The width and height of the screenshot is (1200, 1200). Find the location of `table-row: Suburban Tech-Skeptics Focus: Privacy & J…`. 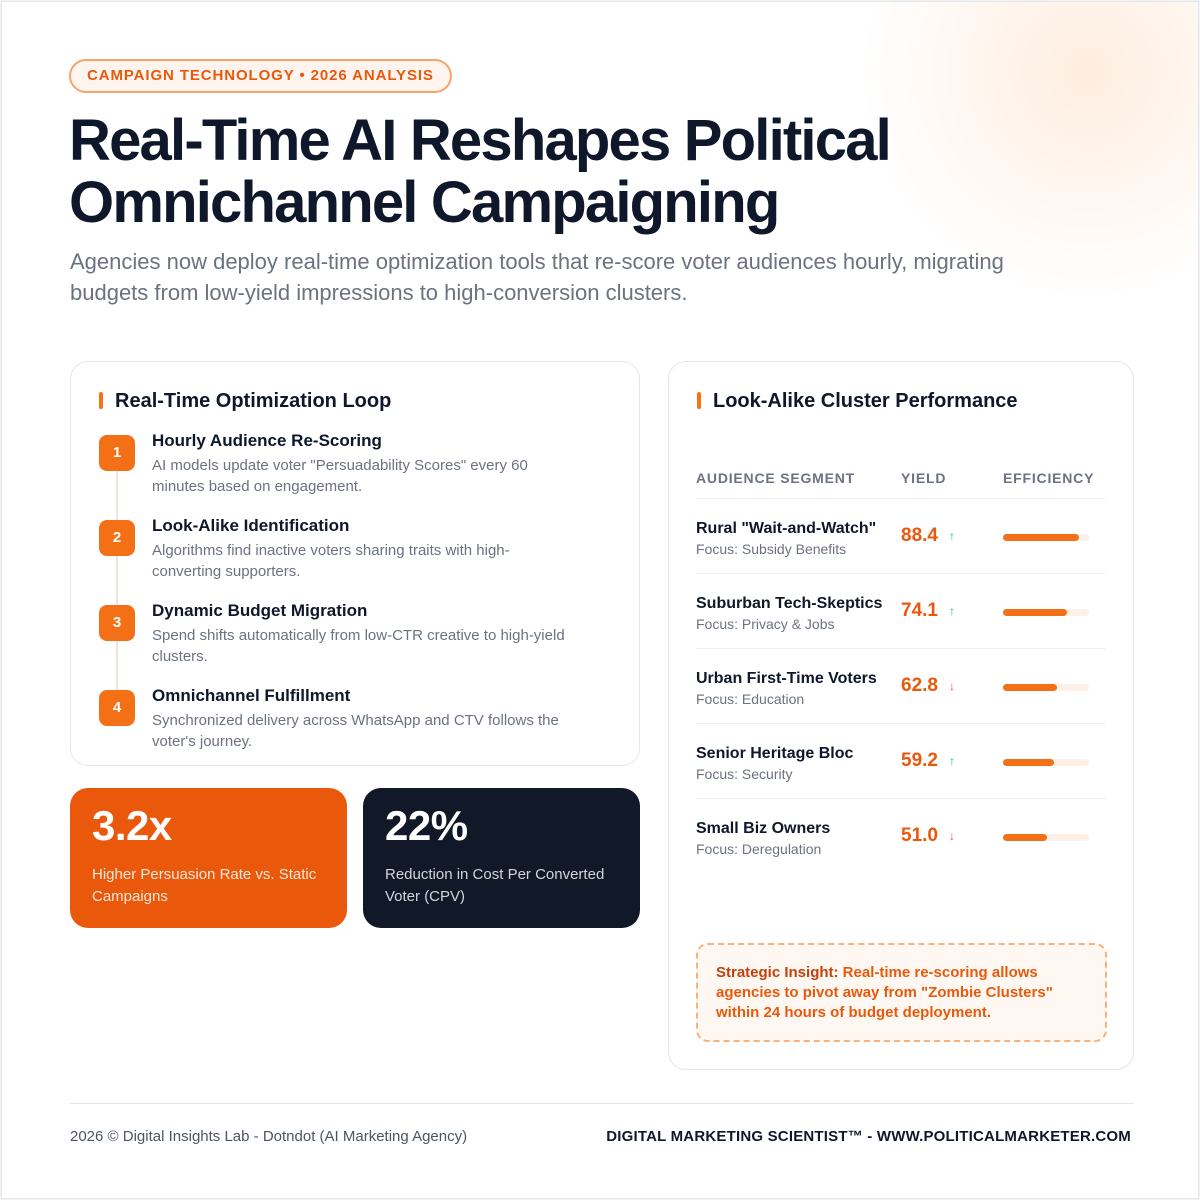

table-row: Suburban Tech-Skeptics Focus: Privacy & J… is located at coordinates (901, 610).